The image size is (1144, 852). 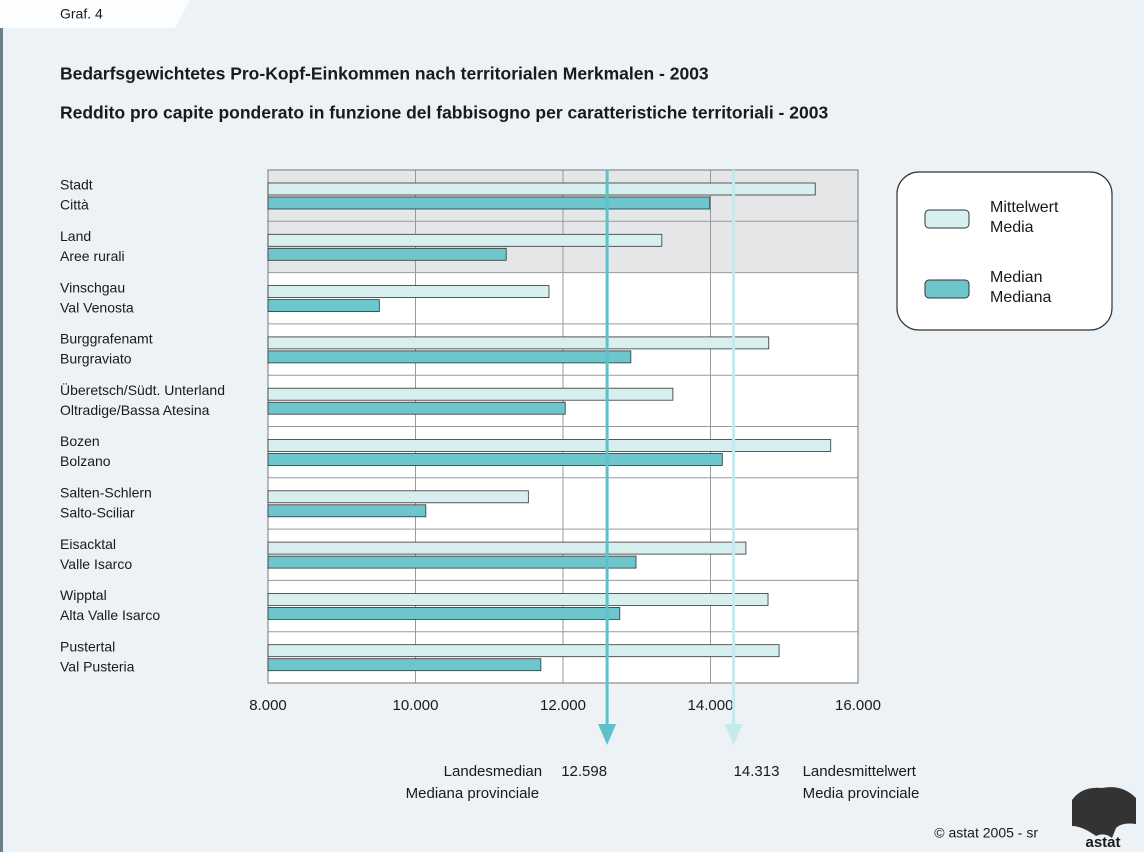 I want to click on x-tick-label: 8.000, so click(x=268, y=705).